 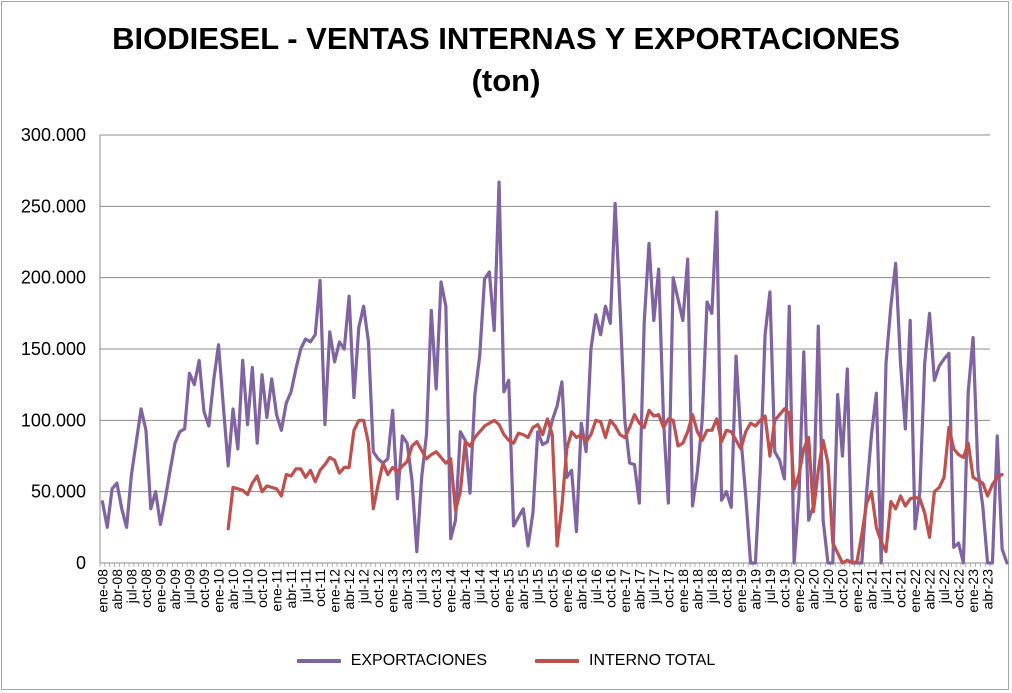 What do you see at coordinates (973, 591) in the screenshot?
I see `x-tick-label: ene-23` at bounding box center [973, 591].